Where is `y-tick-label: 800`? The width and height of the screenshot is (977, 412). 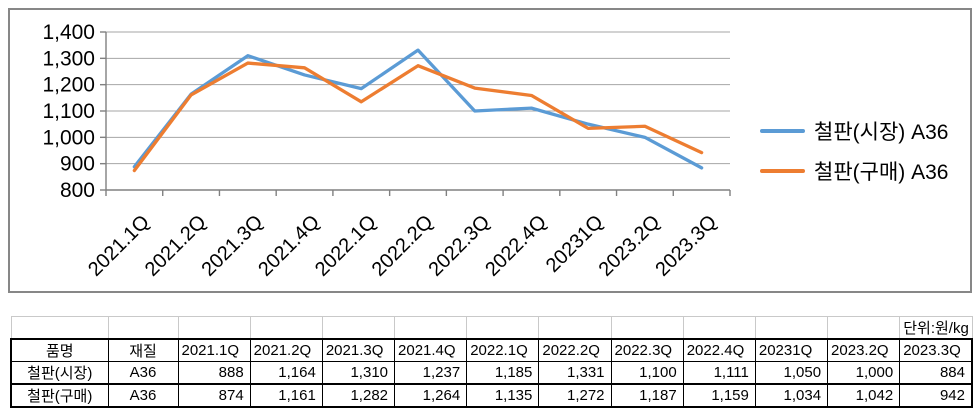
y-tick-label: 800 is located at coordinates (77, 190).